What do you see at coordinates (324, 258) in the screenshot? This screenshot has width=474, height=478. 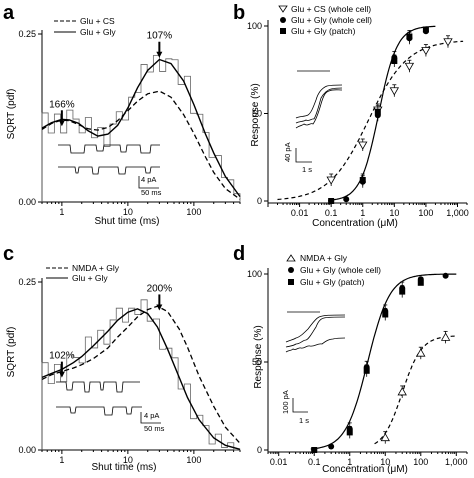 I see `legend-d-series-0: NMDA + Gly` at bounding box center [324, 258].